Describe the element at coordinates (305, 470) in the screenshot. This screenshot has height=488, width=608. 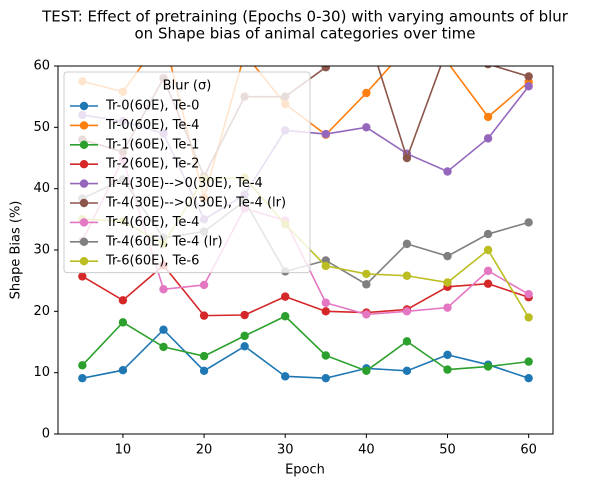
I see `x-axis-label: Epoch` at that location.